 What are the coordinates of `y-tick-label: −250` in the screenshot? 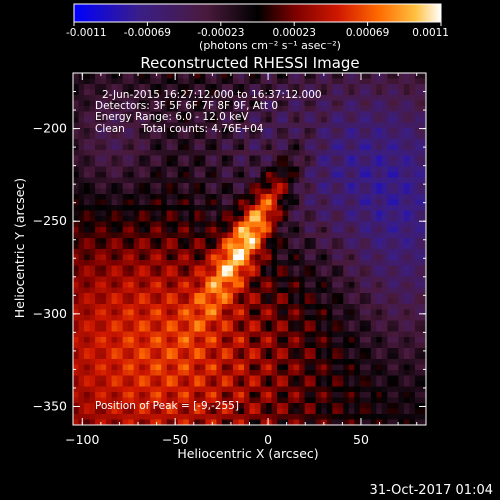 It's located at (50, 220).